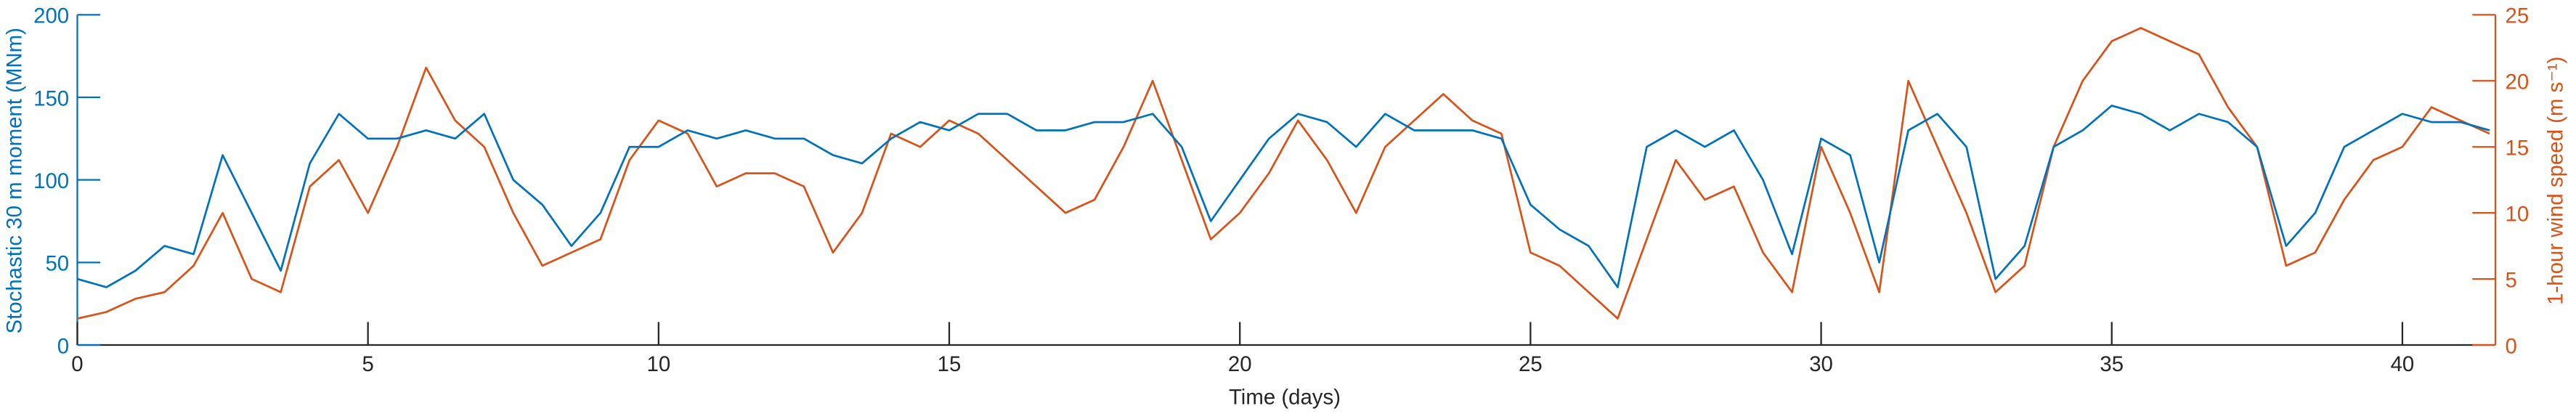 The width and height of the screenshot is (2576, 414). Describe the element at coordinates (51, 181) in the screenshot. I see `y-tick-label: 100` at that location.